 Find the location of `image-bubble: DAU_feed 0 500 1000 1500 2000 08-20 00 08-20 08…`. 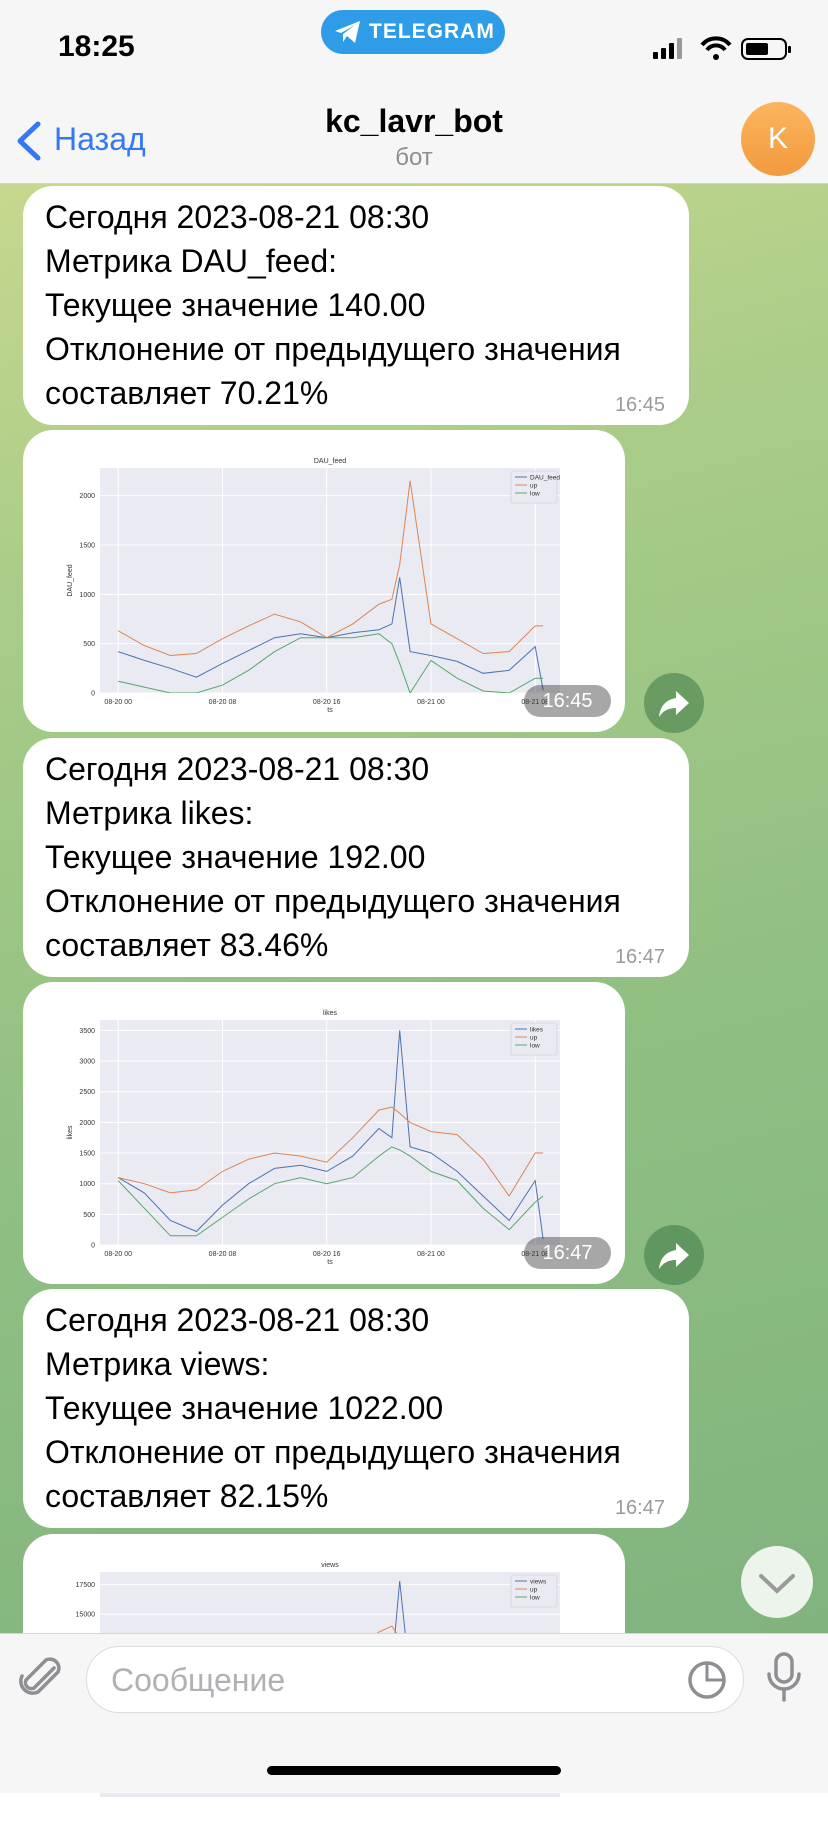

image-bubble: DAU_feed 0 500 1000 1500 2000 08-20 00 08-20 08… is located at coordinates (324, 581).